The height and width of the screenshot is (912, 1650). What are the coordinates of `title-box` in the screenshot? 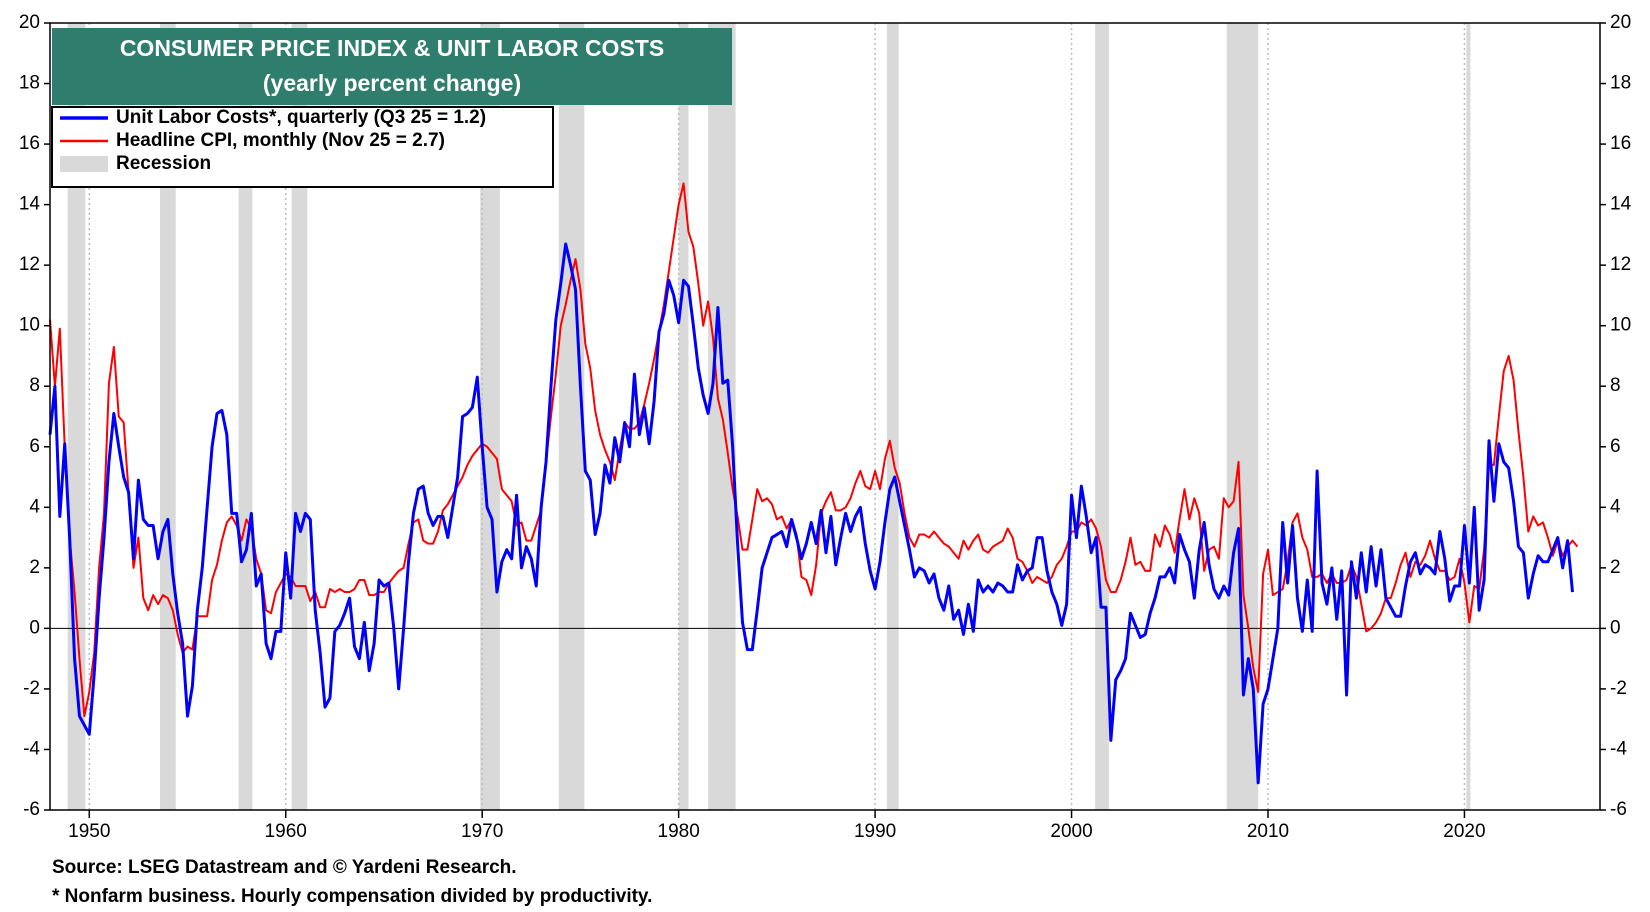 It's located at (392, 66).